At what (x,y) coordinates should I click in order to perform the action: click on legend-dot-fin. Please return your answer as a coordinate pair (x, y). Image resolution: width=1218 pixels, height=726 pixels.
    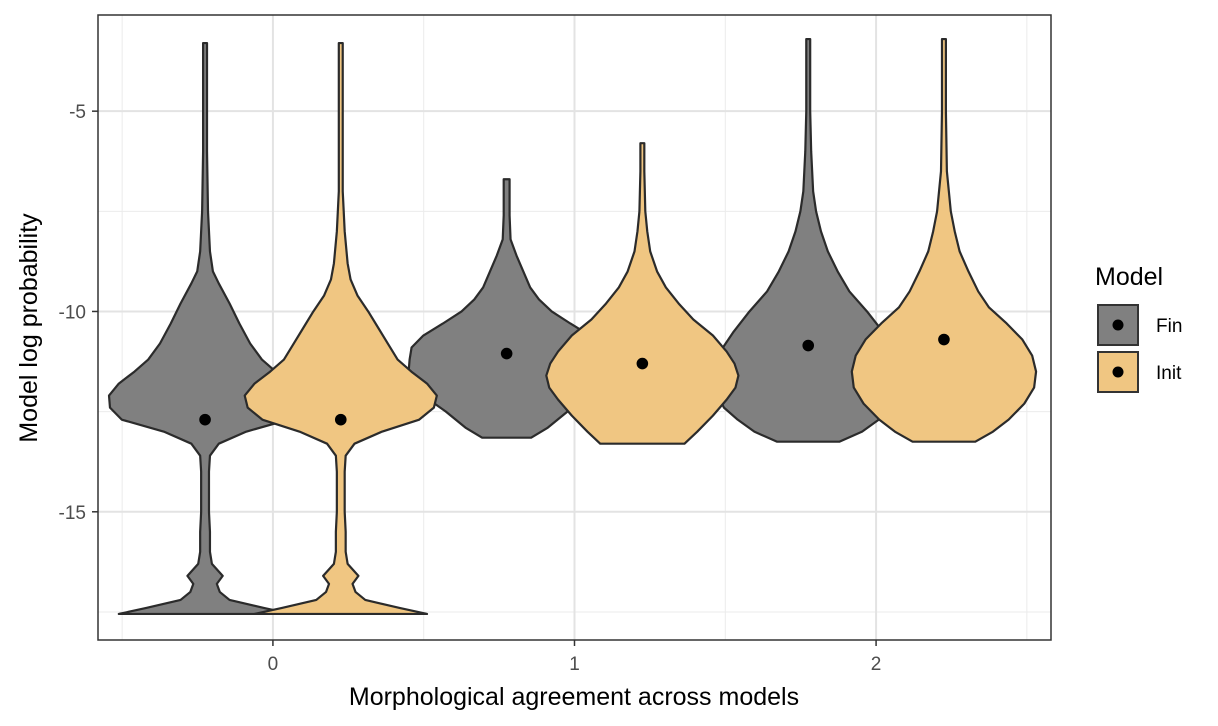
    Looking at the image, I should click on (1118, 325).